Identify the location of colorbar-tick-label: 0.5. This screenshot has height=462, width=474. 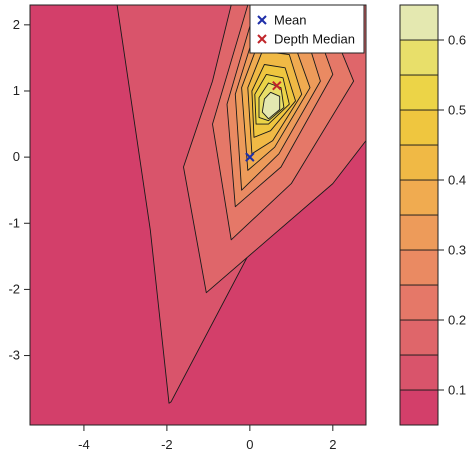
(457, 110).